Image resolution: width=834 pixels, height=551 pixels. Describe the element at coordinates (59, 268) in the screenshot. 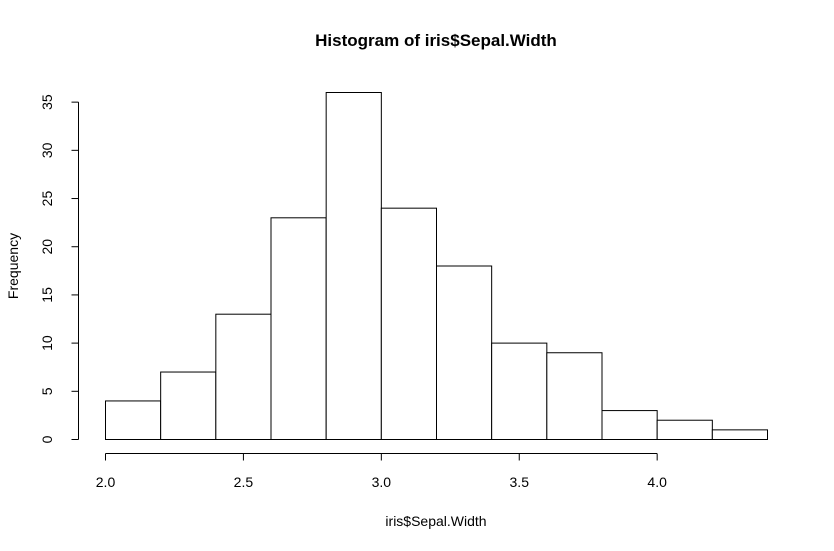

I see `y-axis: 0 5 10 15 20 25 30 35` at that location.